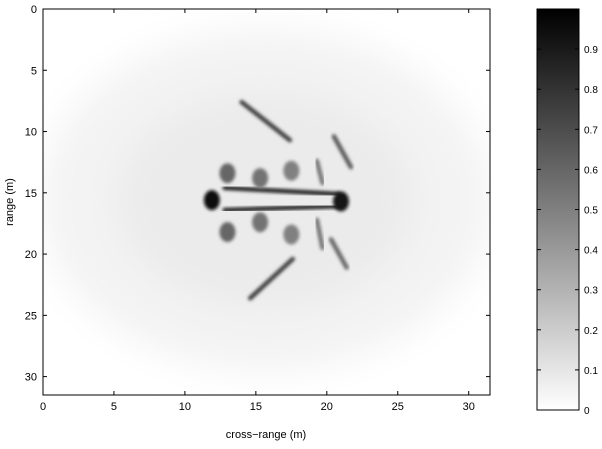 The image size is (602, 449). I want to click on x-tick-label: 0, so click(43, 407).